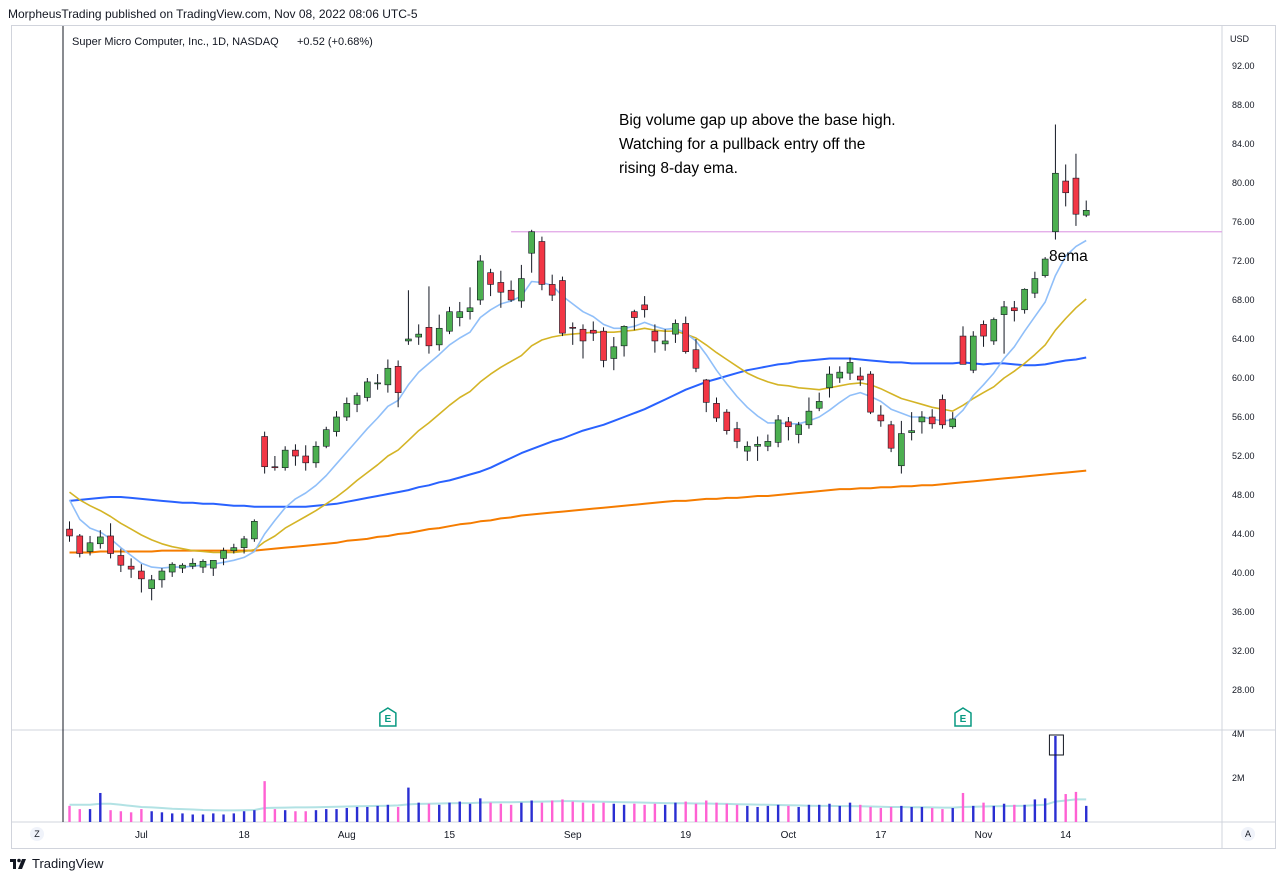 The width and height of the screenshot is (1285, 883). I want to click on price-tick-label: 52.00, so click(1243, 456).